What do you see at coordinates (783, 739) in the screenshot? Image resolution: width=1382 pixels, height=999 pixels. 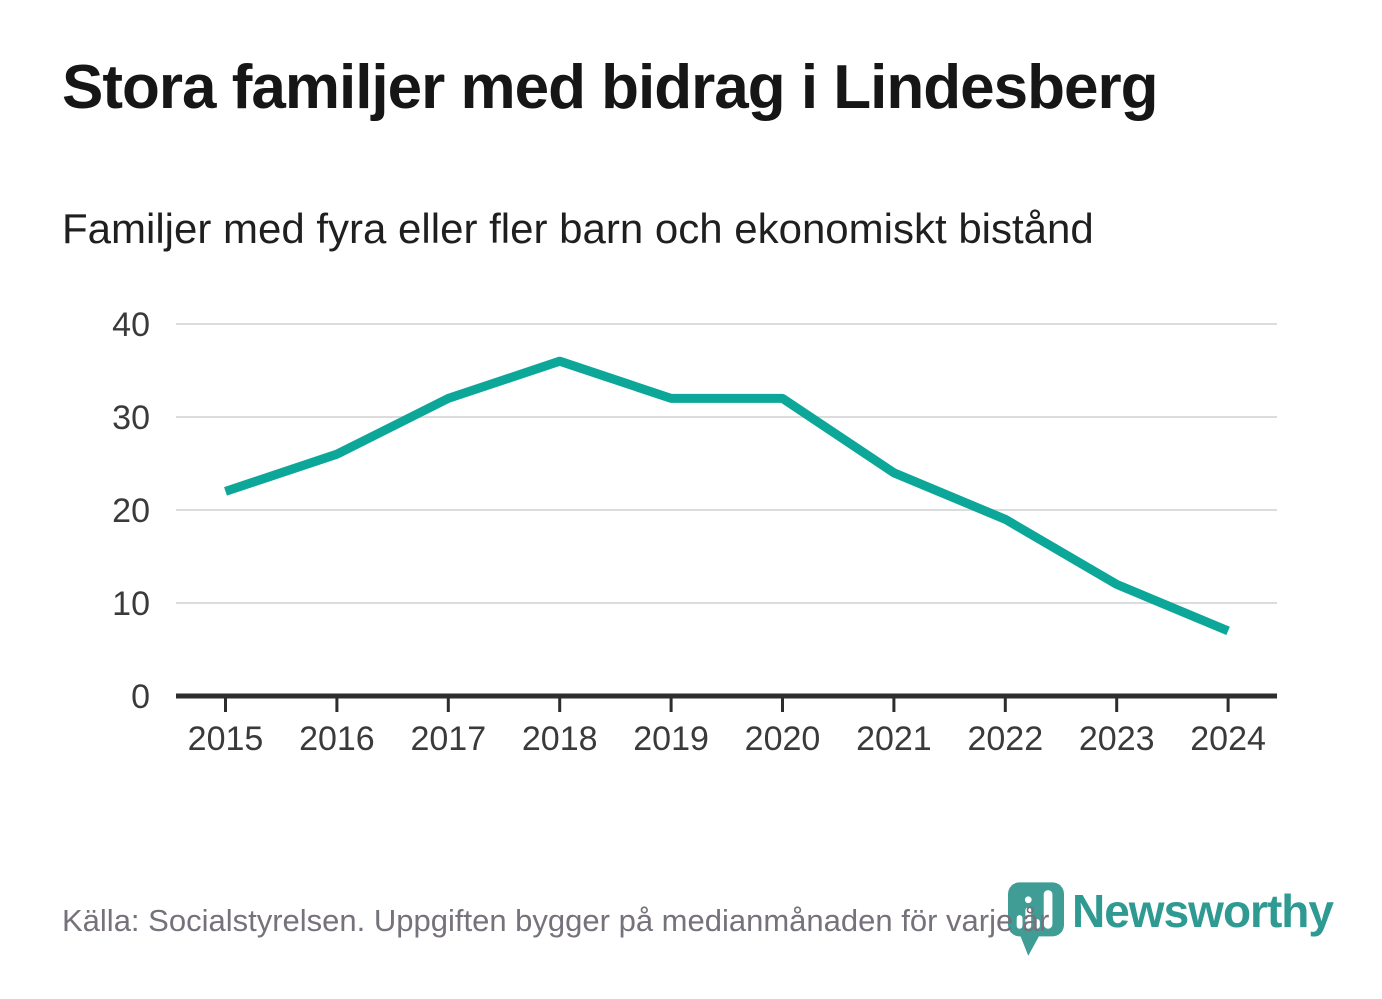 I see `svg-text: 2020` at bounding box center [783, 739].